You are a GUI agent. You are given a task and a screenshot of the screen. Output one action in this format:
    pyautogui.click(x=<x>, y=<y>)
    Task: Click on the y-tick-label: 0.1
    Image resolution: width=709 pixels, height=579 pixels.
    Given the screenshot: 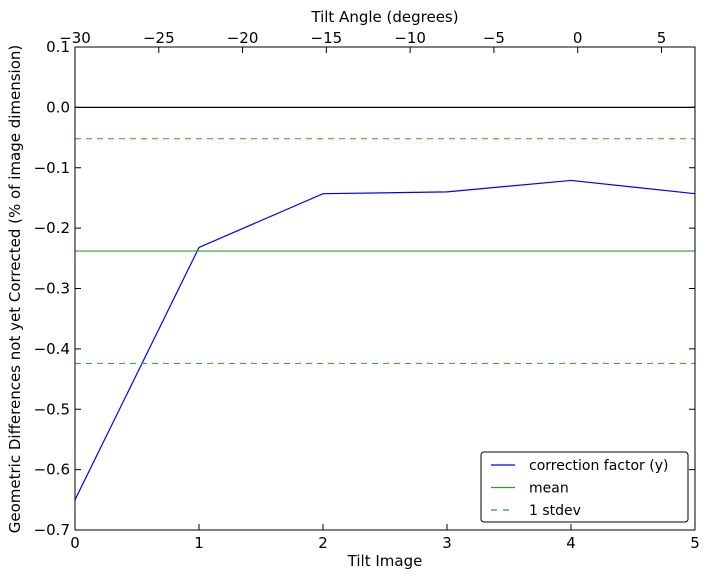 What is the action you would take?
    pyautogui.click(x=58, y=47)
    